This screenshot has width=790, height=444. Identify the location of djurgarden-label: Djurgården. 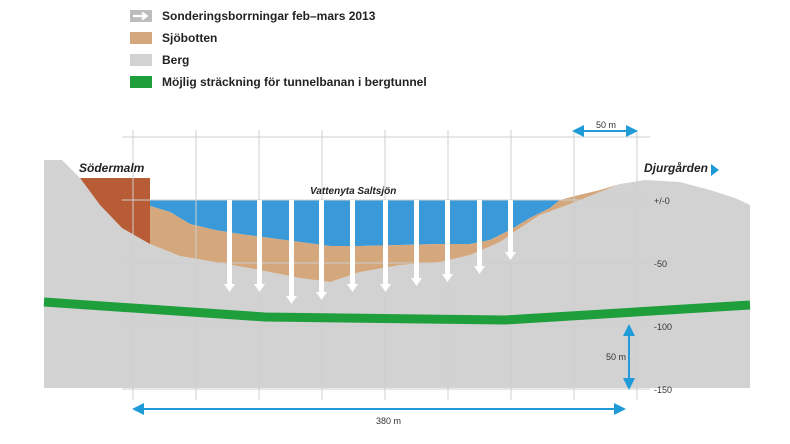
(676, 168).